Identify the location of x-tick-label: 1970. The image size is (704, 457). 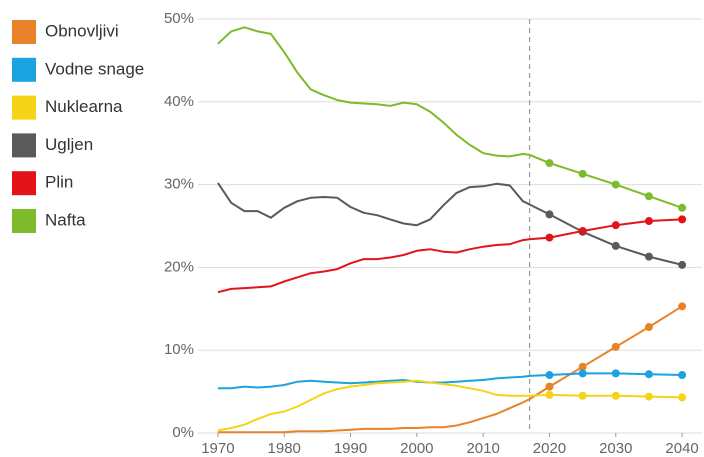
(217, 448).